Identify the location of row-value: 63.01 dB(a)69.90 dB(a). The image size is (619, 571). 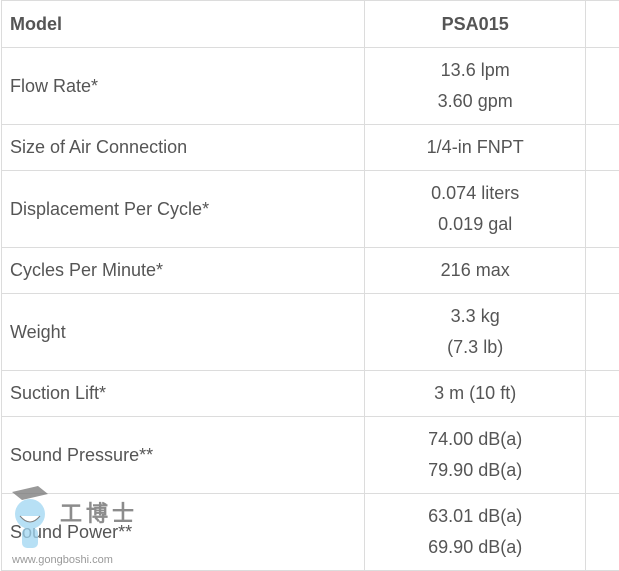
(475, 532).